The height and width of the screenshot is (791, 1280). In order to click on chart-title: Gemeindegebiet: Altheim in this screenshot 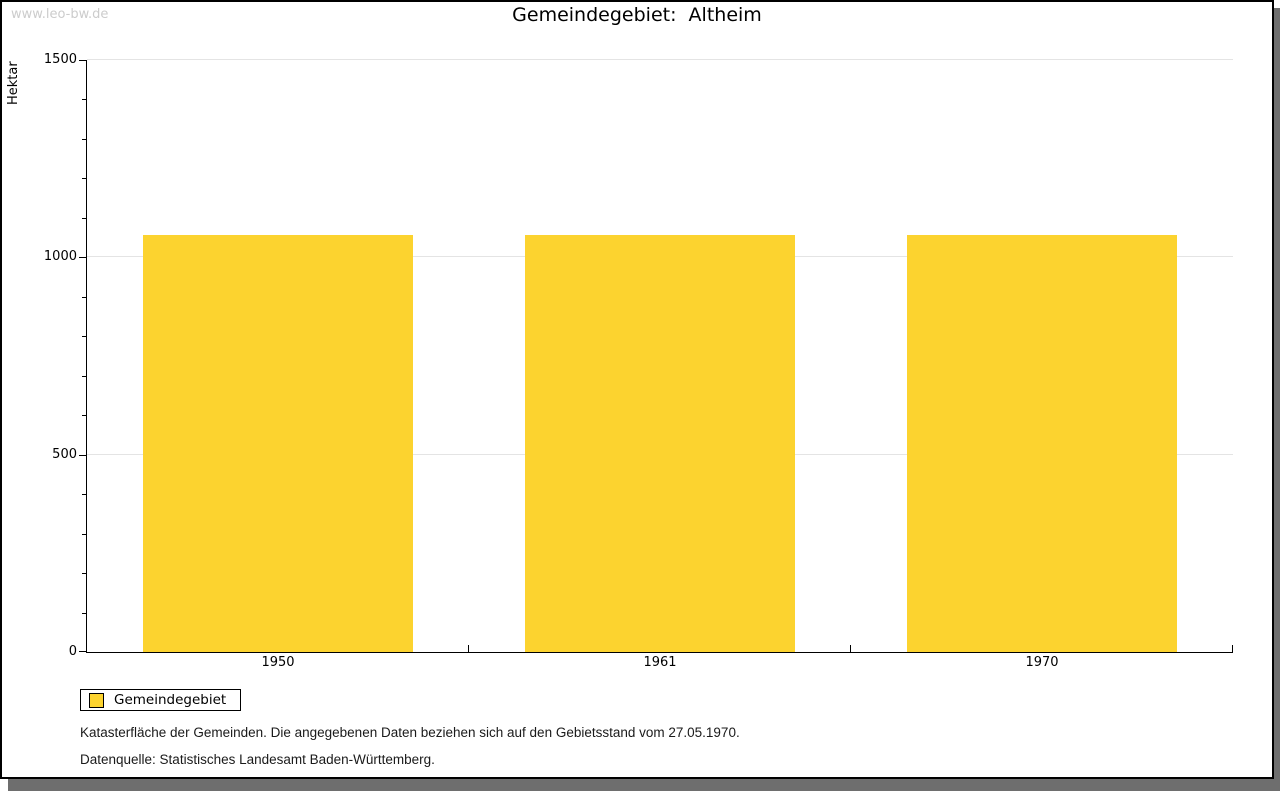, I will do `click(637, 15)`.